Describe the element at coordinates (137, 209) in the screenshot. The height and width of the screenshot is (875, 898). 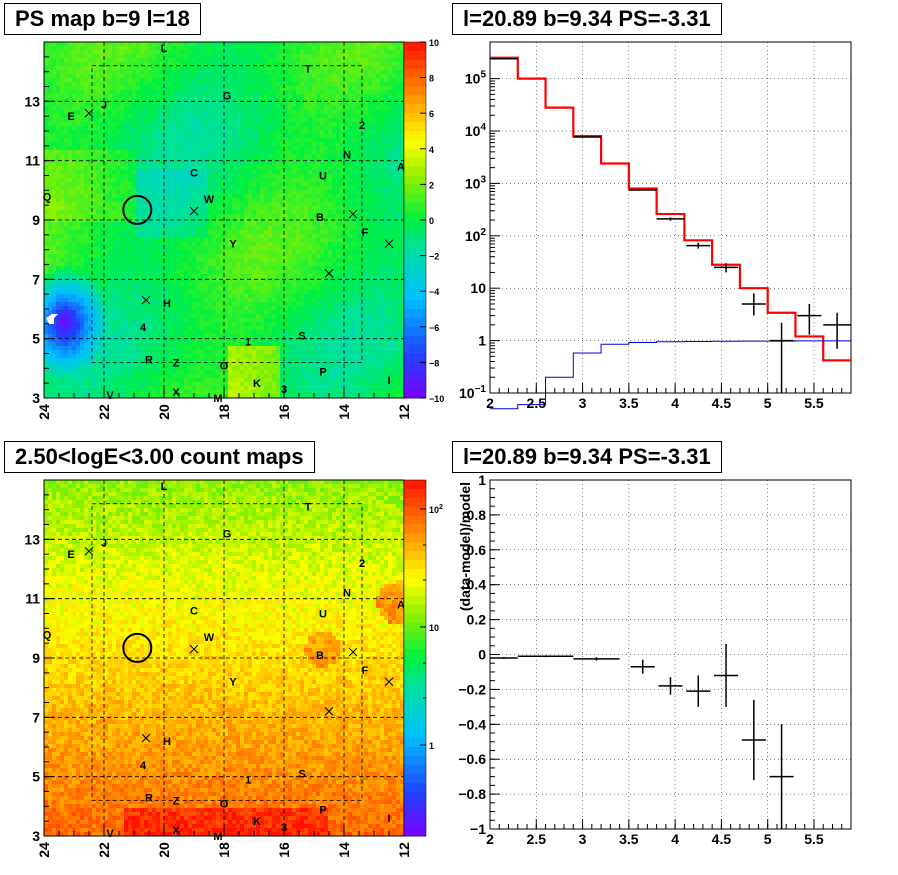
I see `marked-source-circle` at that location.